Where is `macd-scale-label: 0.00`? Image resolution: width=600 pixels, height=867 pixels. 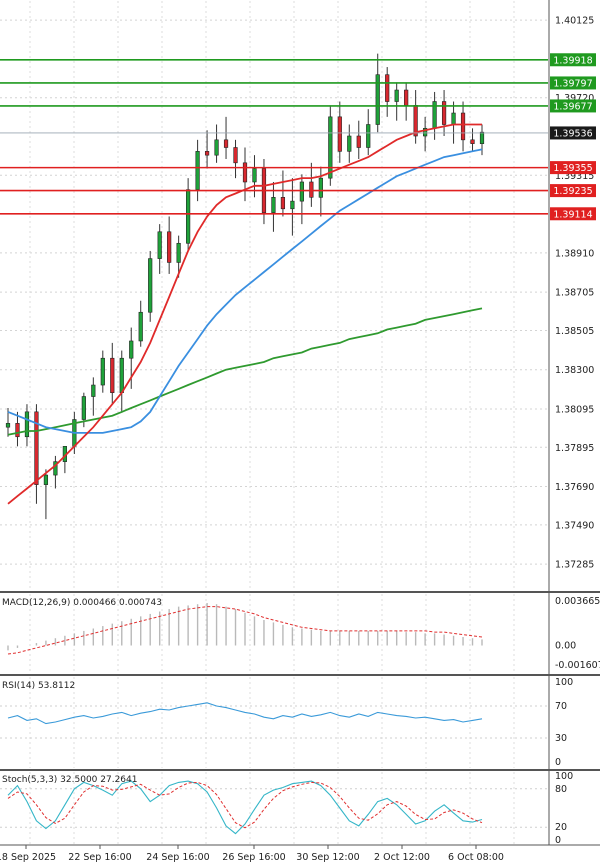
macd-scale-label: 0.00 is located at coordinates (565, 645).